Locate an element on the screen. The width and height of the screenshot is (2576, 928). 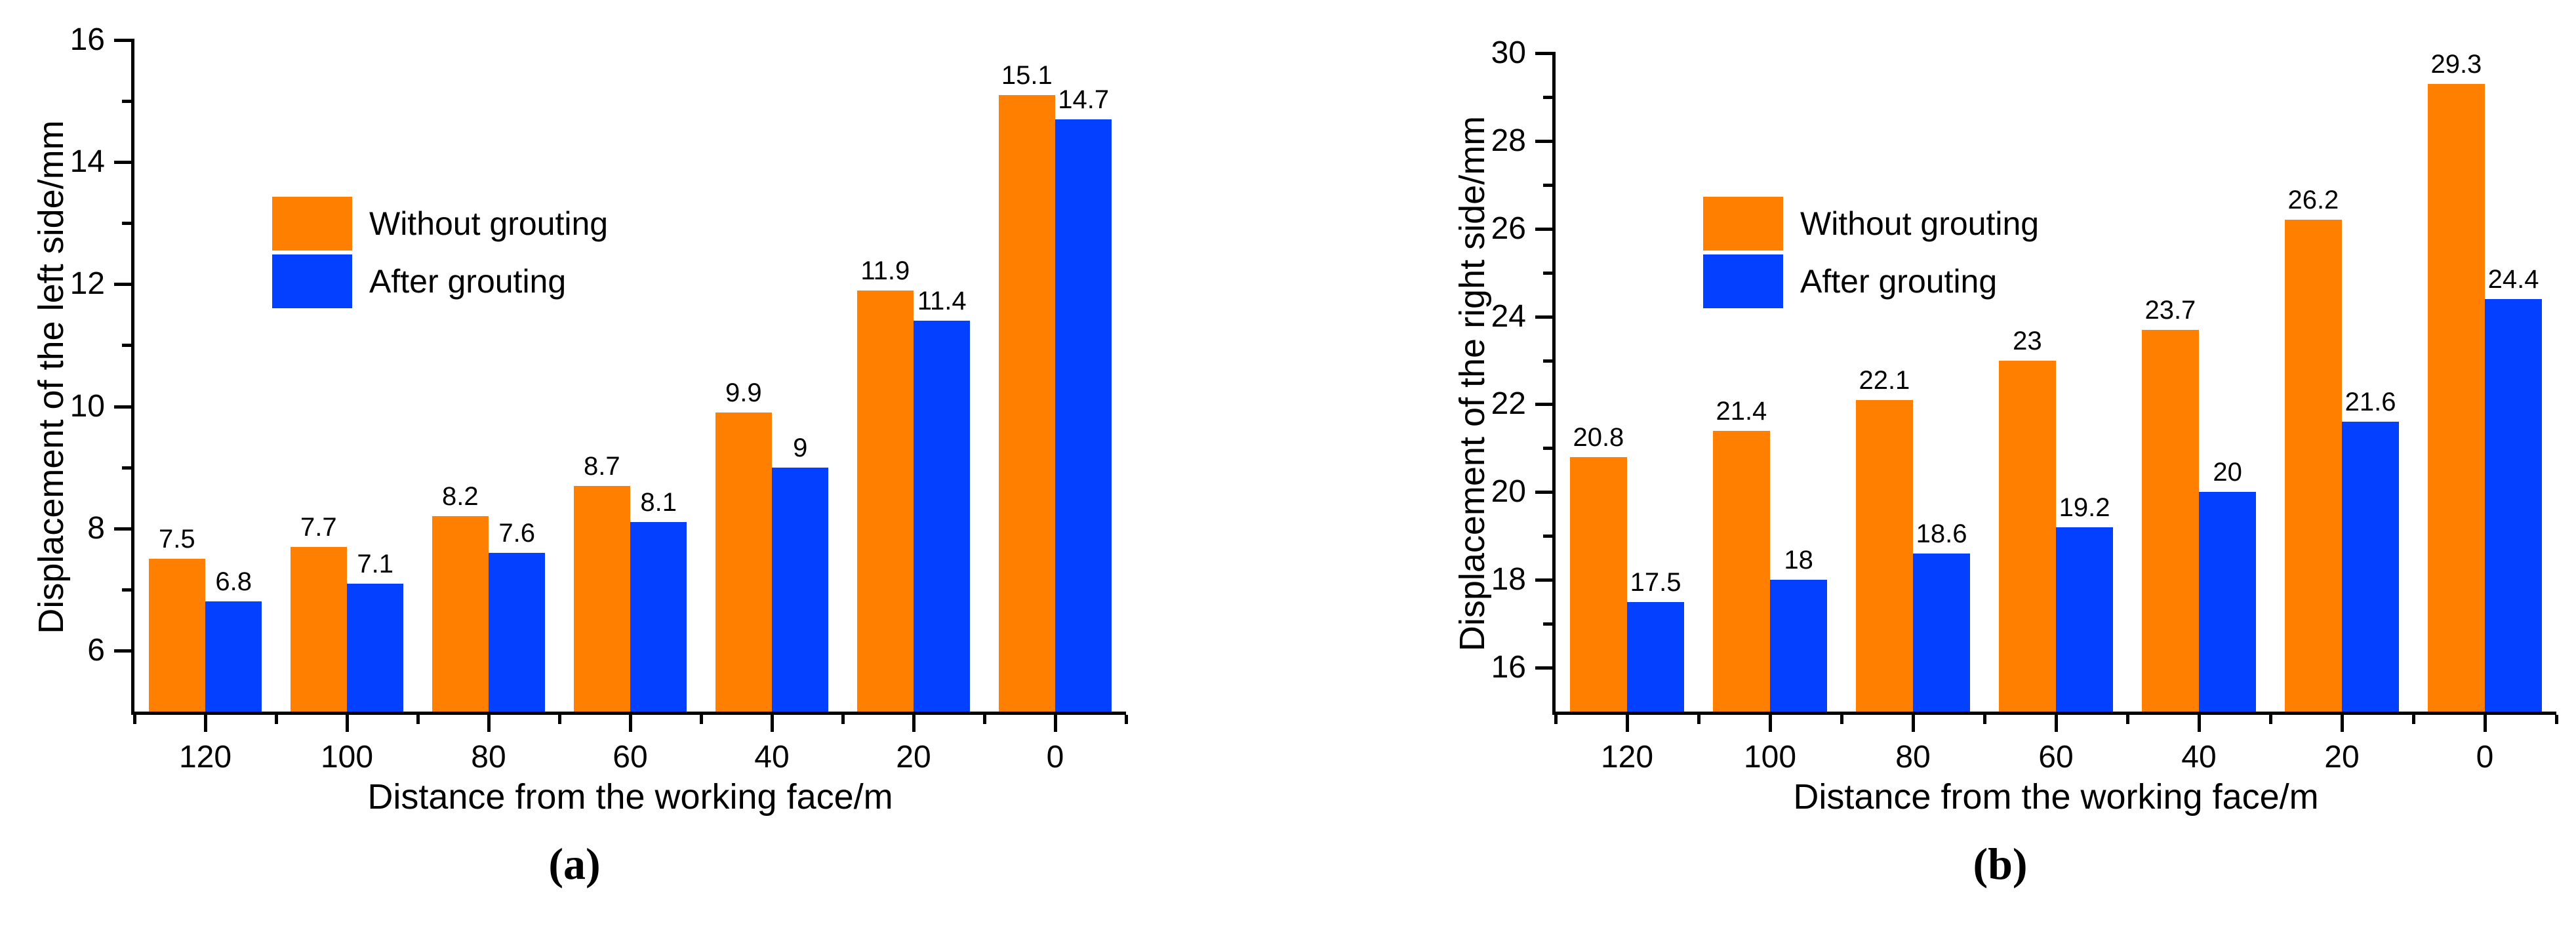
y-tick-label: 24 is located at coordinates (1508, 316).